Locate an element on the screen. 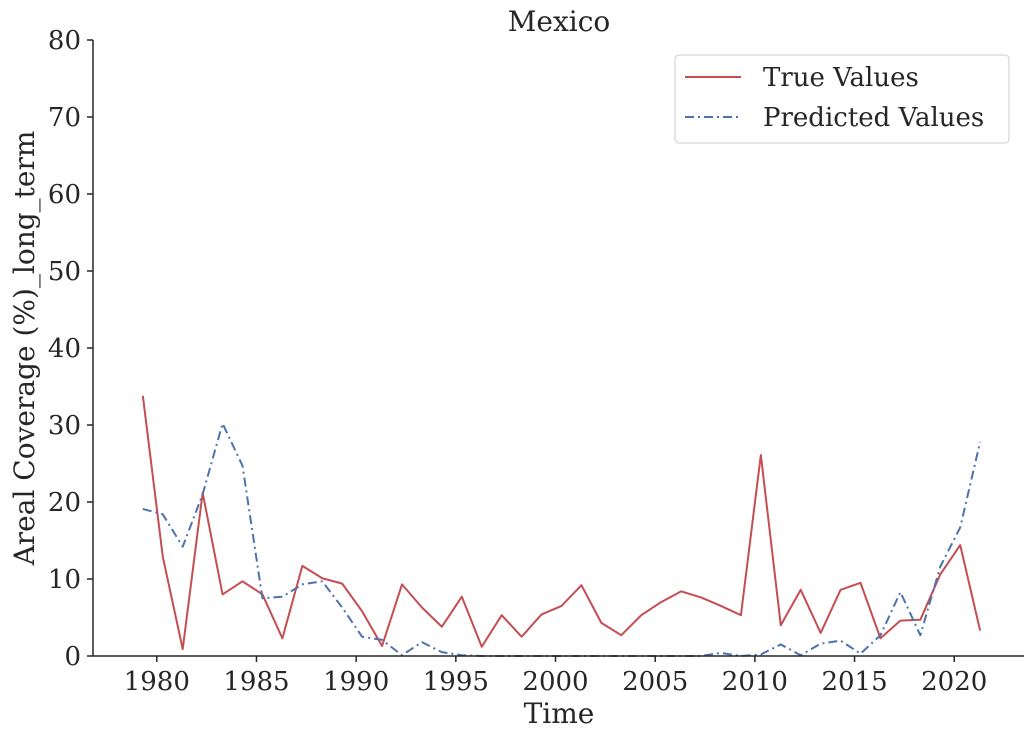  y-tick-label: 50 is located at coordinates (64, 272).